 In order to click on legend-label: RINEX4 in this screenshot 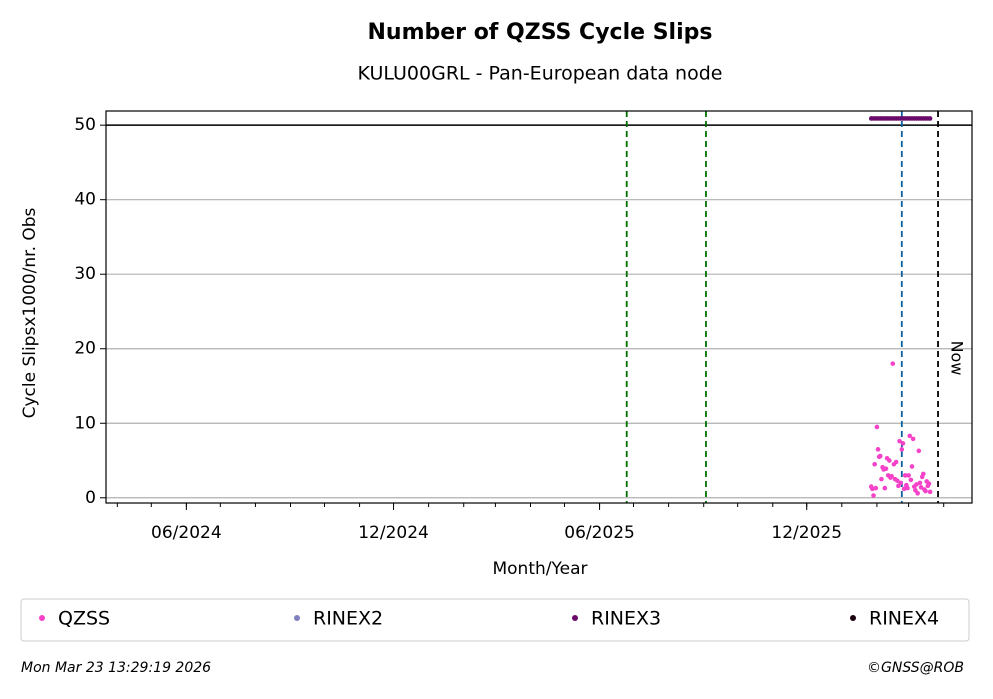, I will do `click(904, 619)`.